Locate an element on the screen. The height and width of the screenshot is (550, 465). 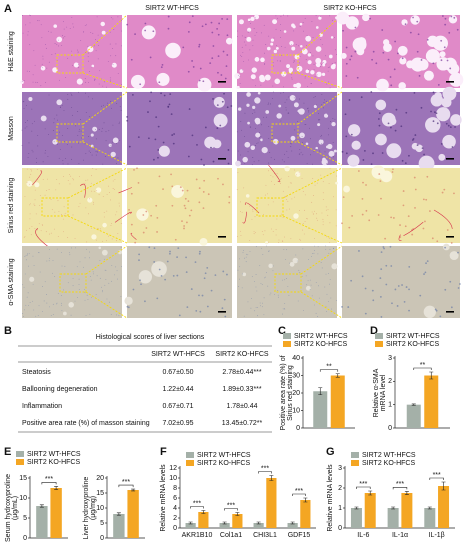
zoom-box is located at coordinates (285, 133).